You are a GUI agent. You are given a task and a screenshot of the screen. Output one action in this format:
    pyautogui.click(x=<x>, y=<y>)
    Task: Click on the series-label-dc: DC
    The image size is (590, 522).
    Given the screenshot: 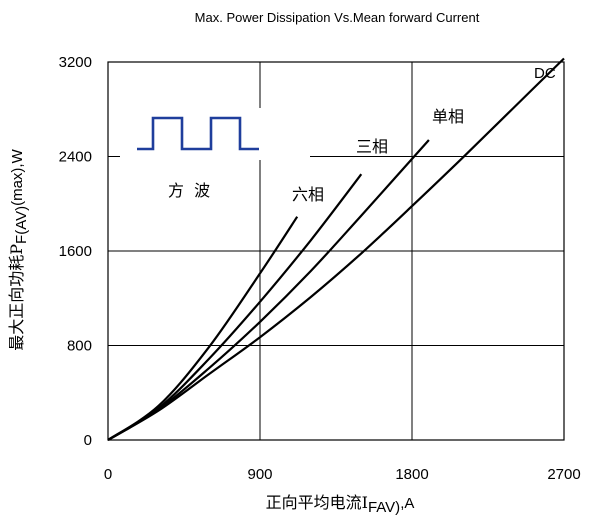 What is the action you would take?
    pyautogui.click(x=545, y=73)
    